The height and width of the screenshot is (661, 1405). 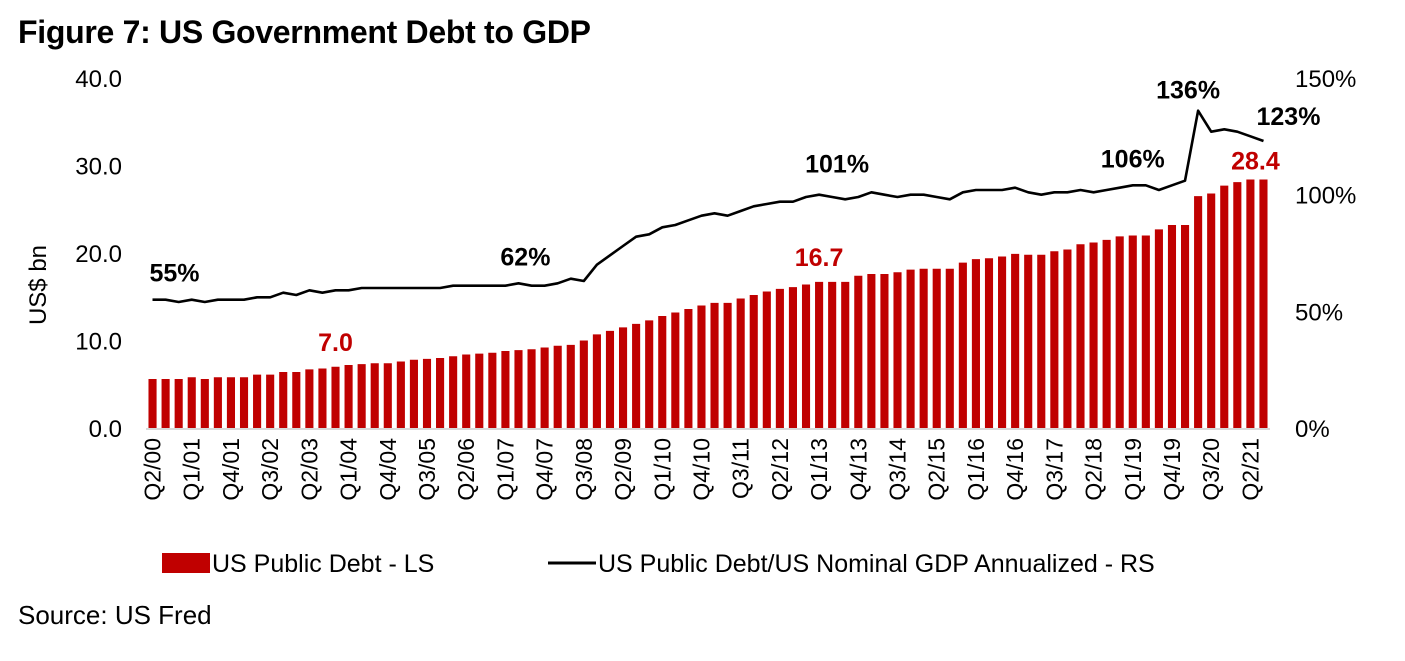 What do you see at coordinates (335, 343) in the screenshot?
I see `data-label-debt: 7.0` at bounding box center [335, 343].